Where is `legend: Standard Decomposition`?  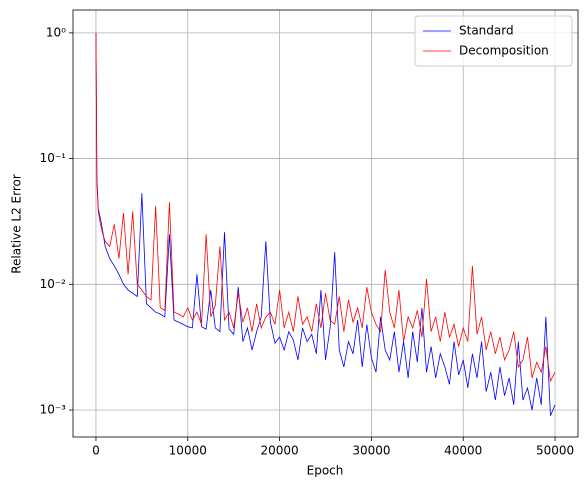 legend: Standard Decomposition is located at coordinates (493, 41).